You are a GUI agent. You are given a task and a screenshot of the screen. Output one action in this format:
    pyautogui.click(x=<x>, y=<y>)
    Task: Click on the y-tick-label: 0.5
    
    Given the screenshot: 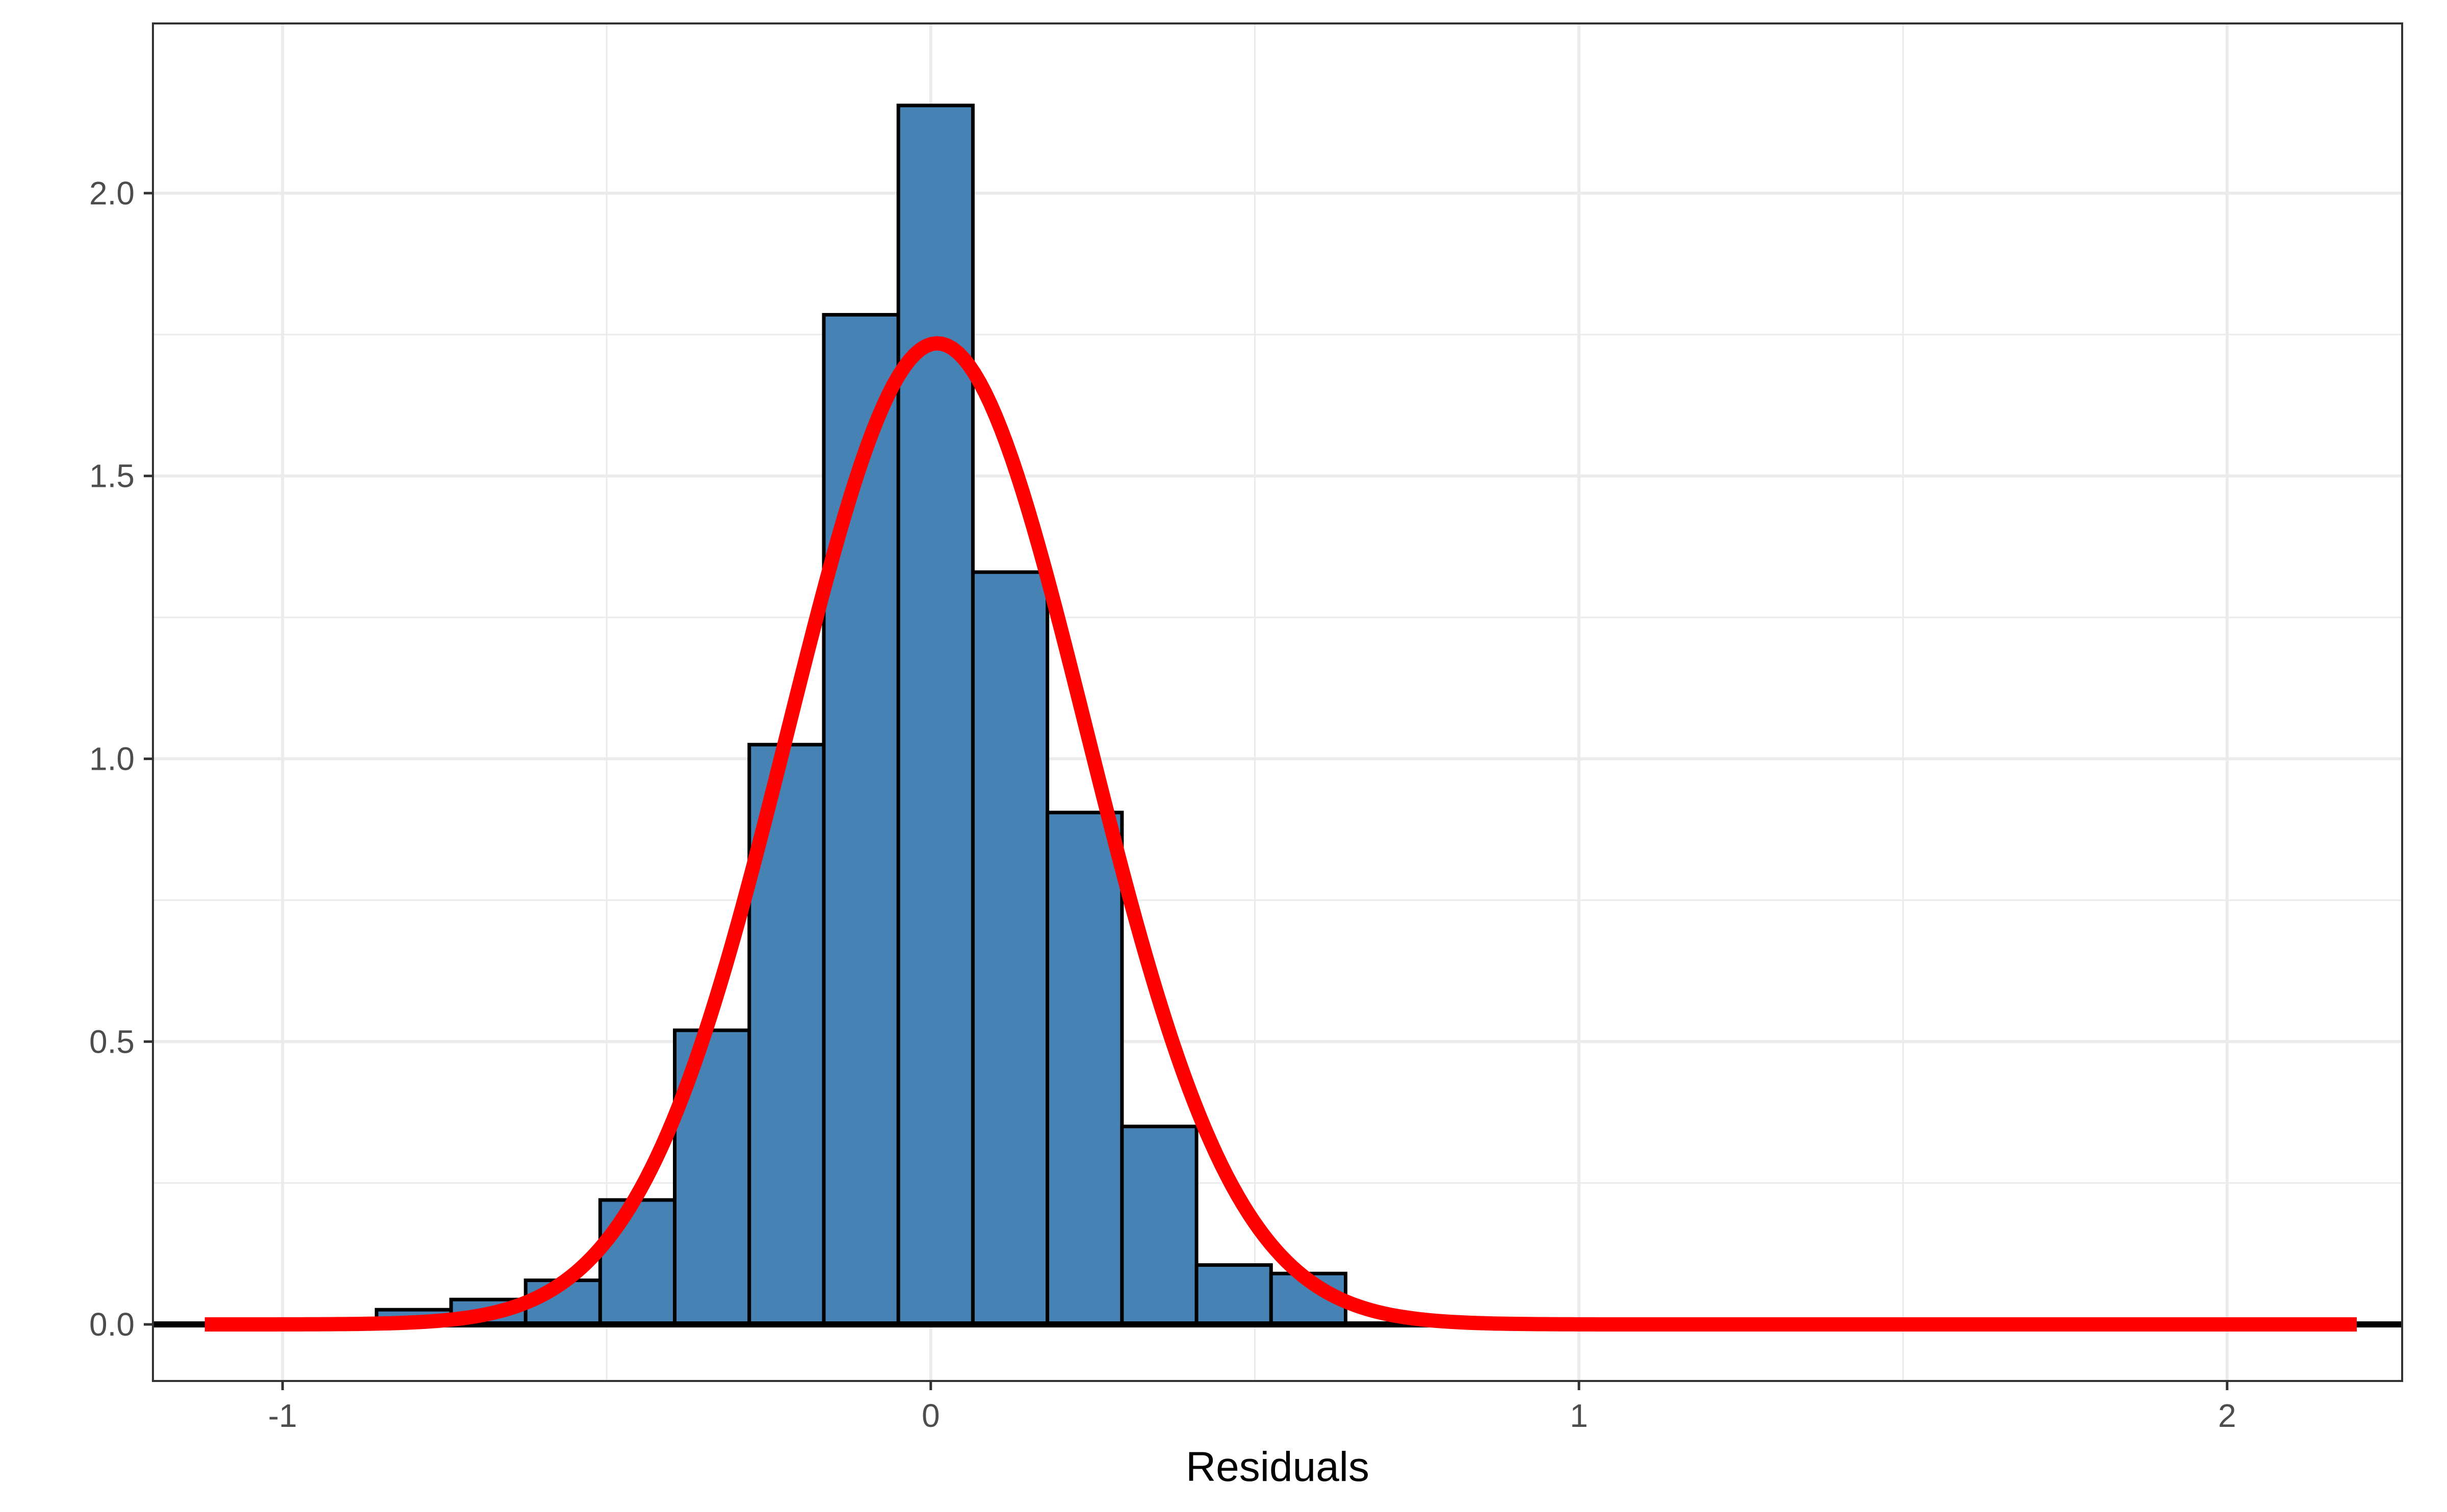 What is the action you would take?
    pyautogui.click(x=112, y=1041)
    